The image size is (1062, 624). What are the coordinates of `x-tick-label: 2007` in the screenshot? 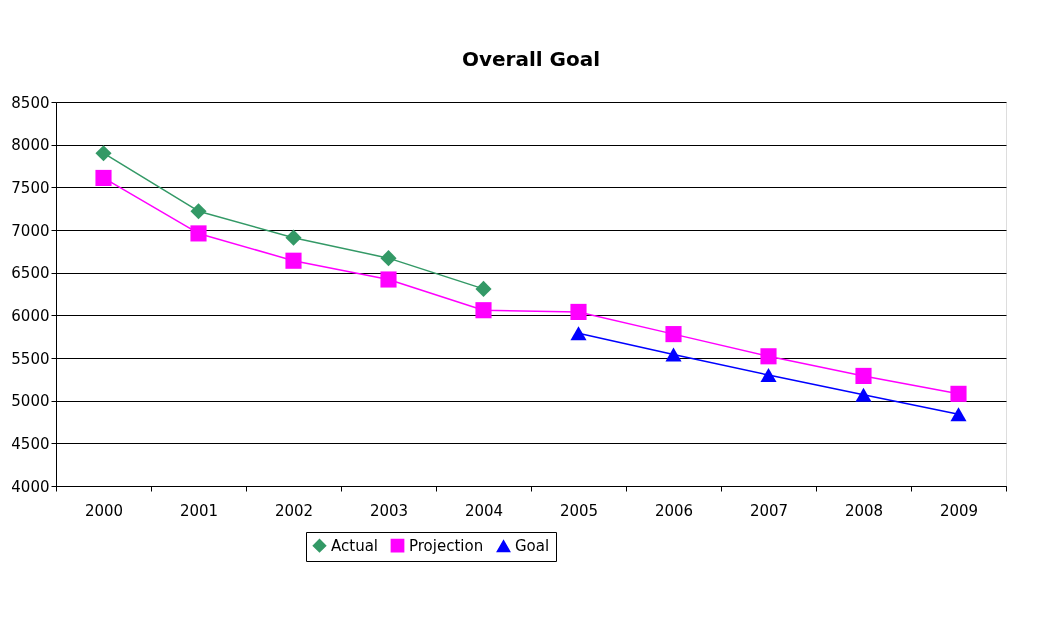 It's located at (769, 510).